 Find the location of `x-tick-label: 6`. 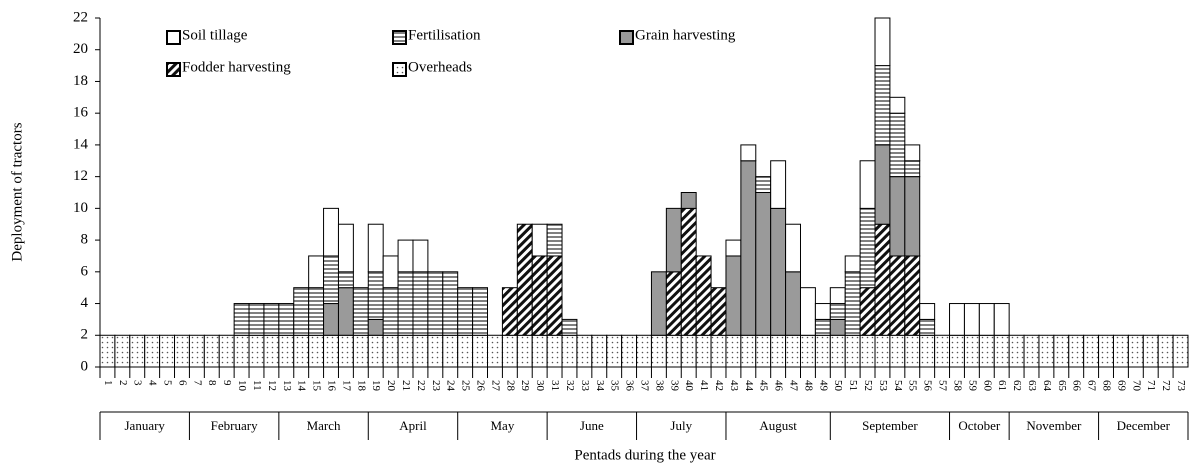

x-tick-label: 6 is located at coordinates (182, 383).